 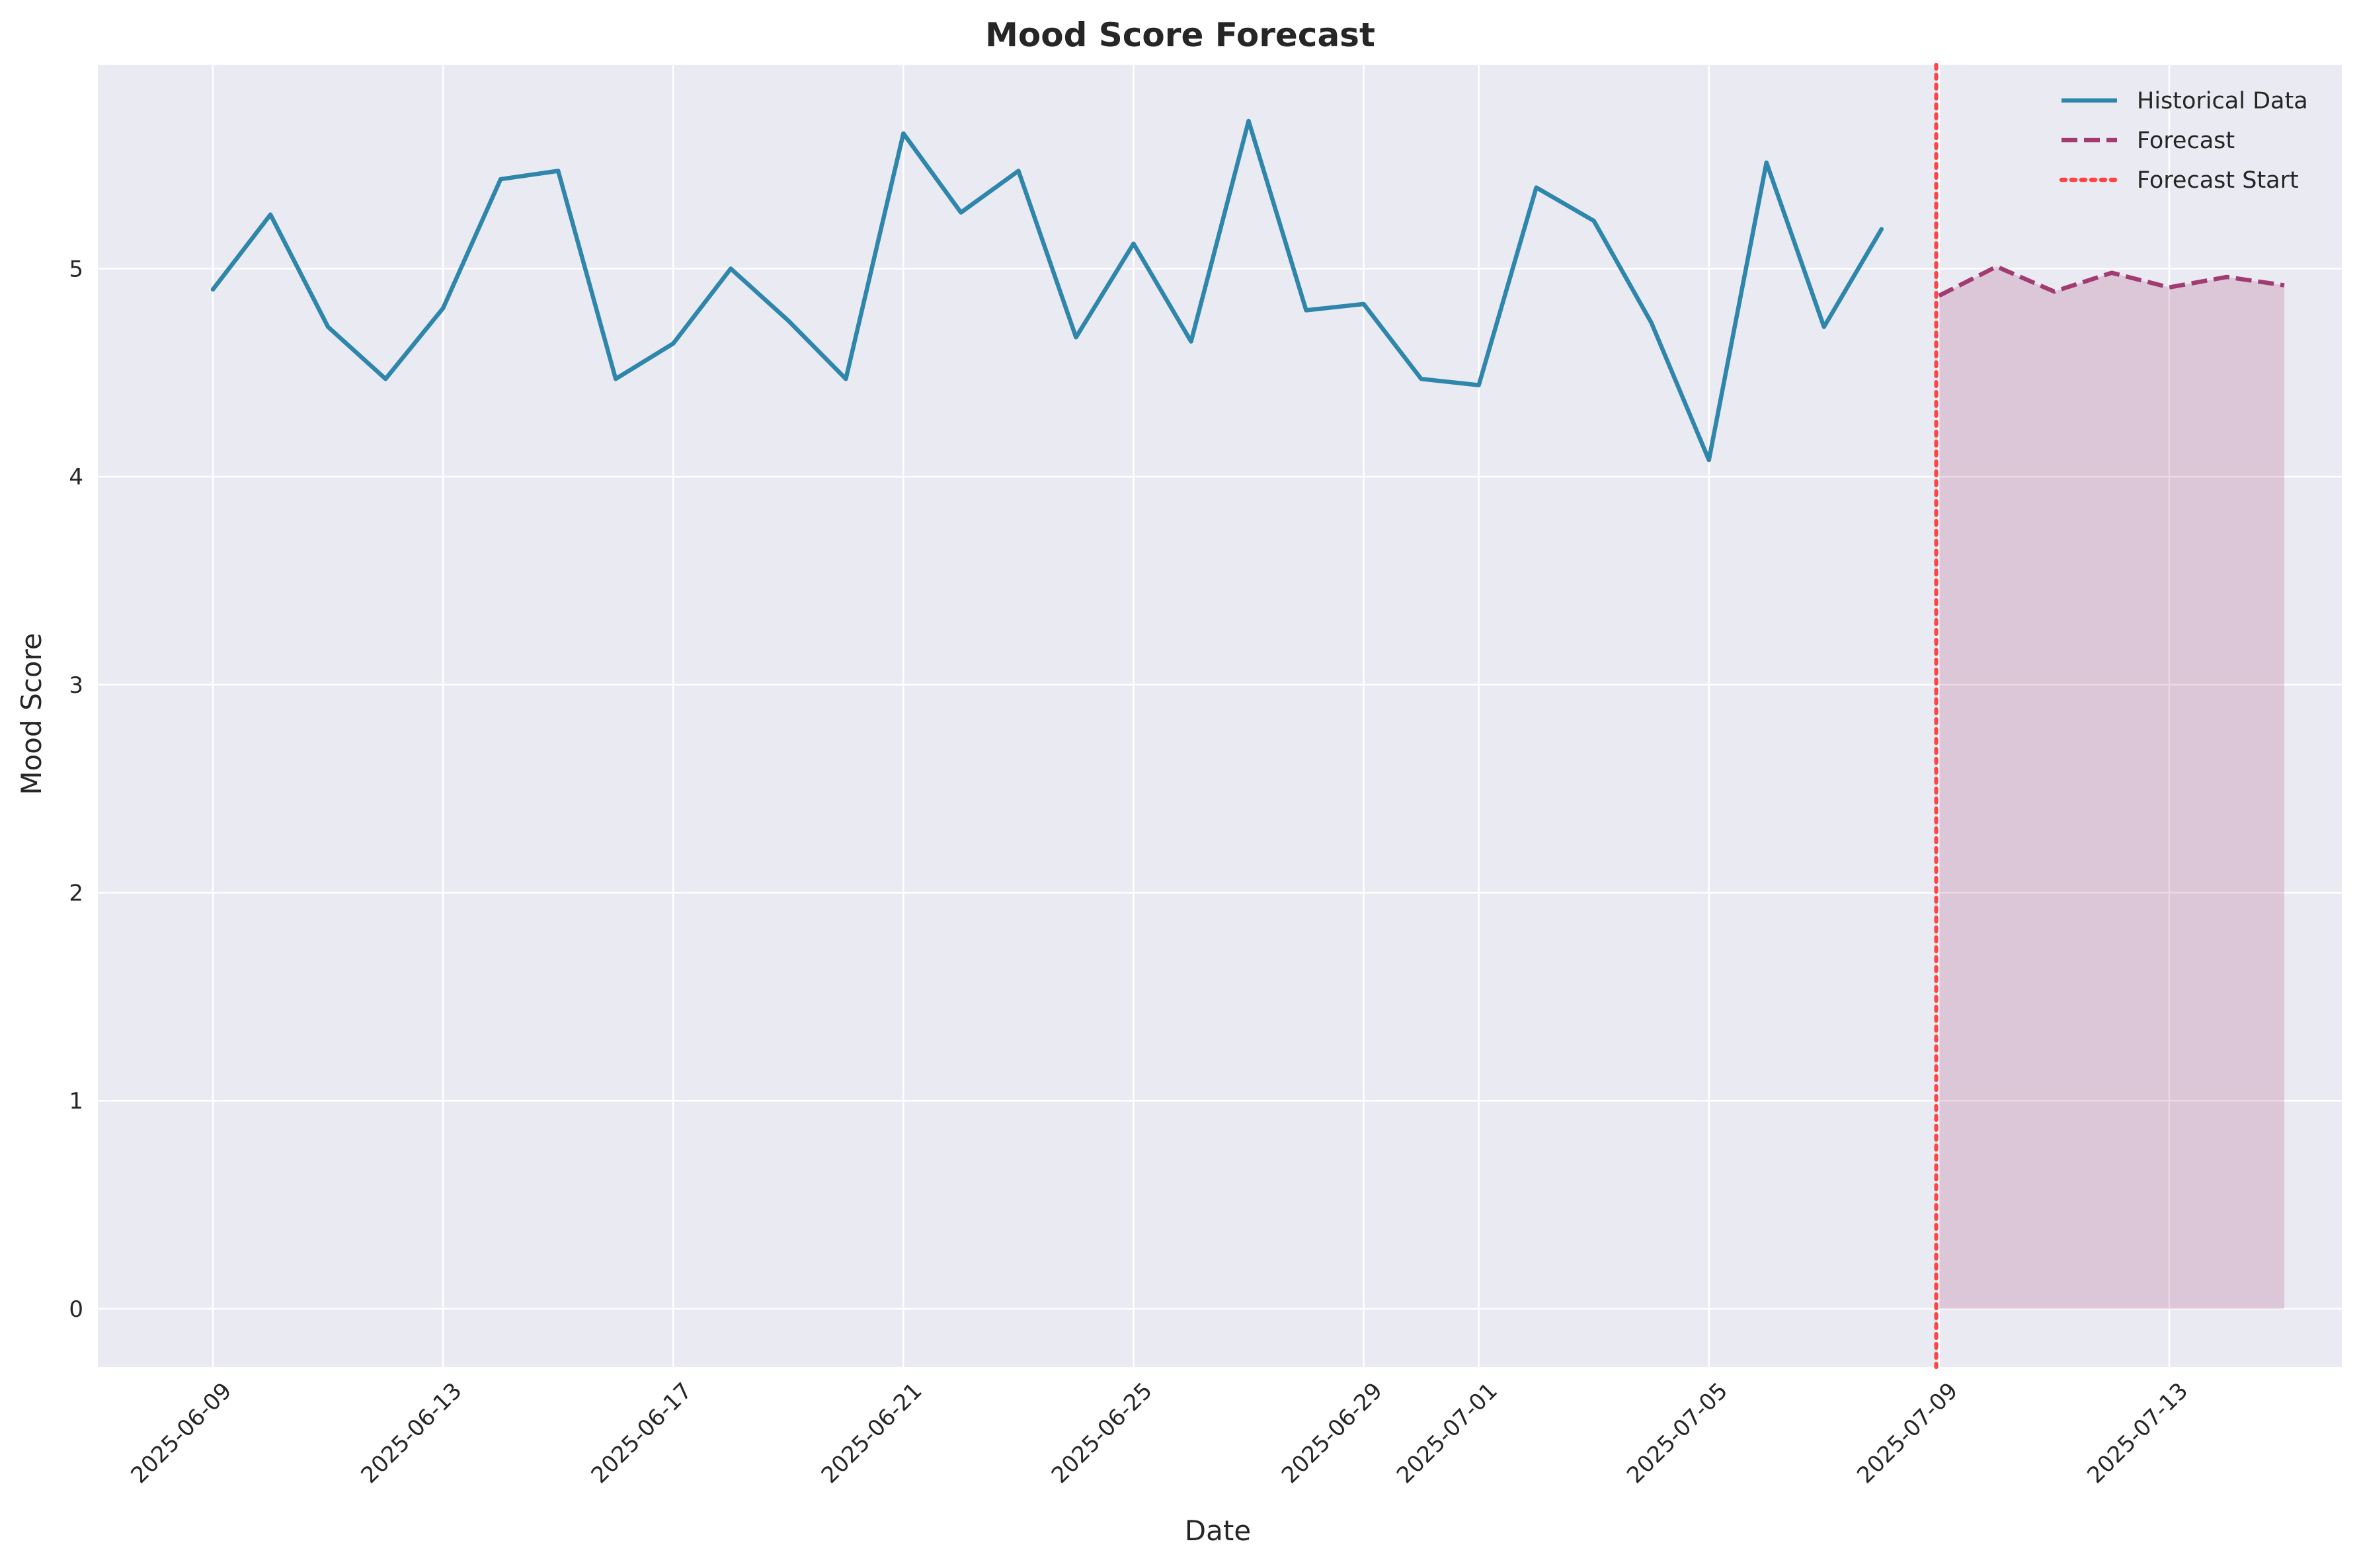 What do you see at coordinates (2222, 101) in the screenshot?
I see `legend-historical-label: Historical Data` at bounding box center [2222, 101].